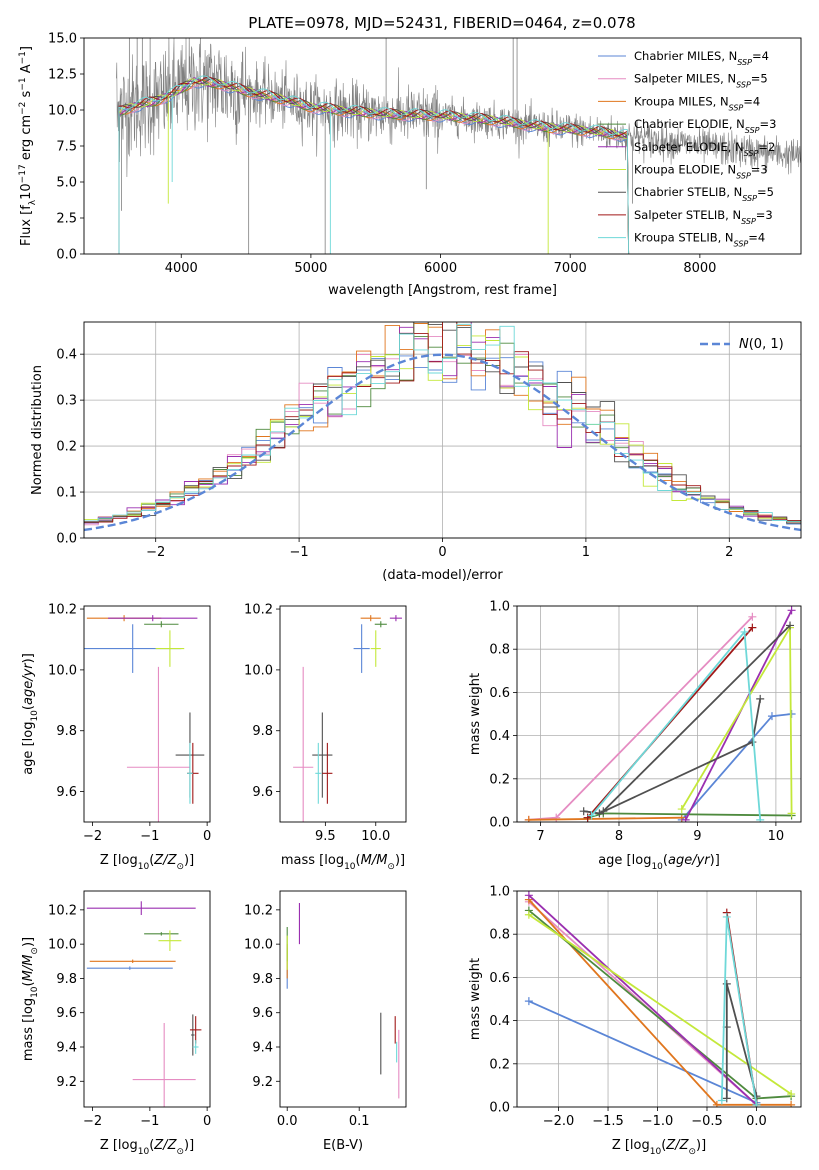  Describe the element at coordinates (66, 731) in the screenshot. I see `y-tick-label: 9.8` at that location.